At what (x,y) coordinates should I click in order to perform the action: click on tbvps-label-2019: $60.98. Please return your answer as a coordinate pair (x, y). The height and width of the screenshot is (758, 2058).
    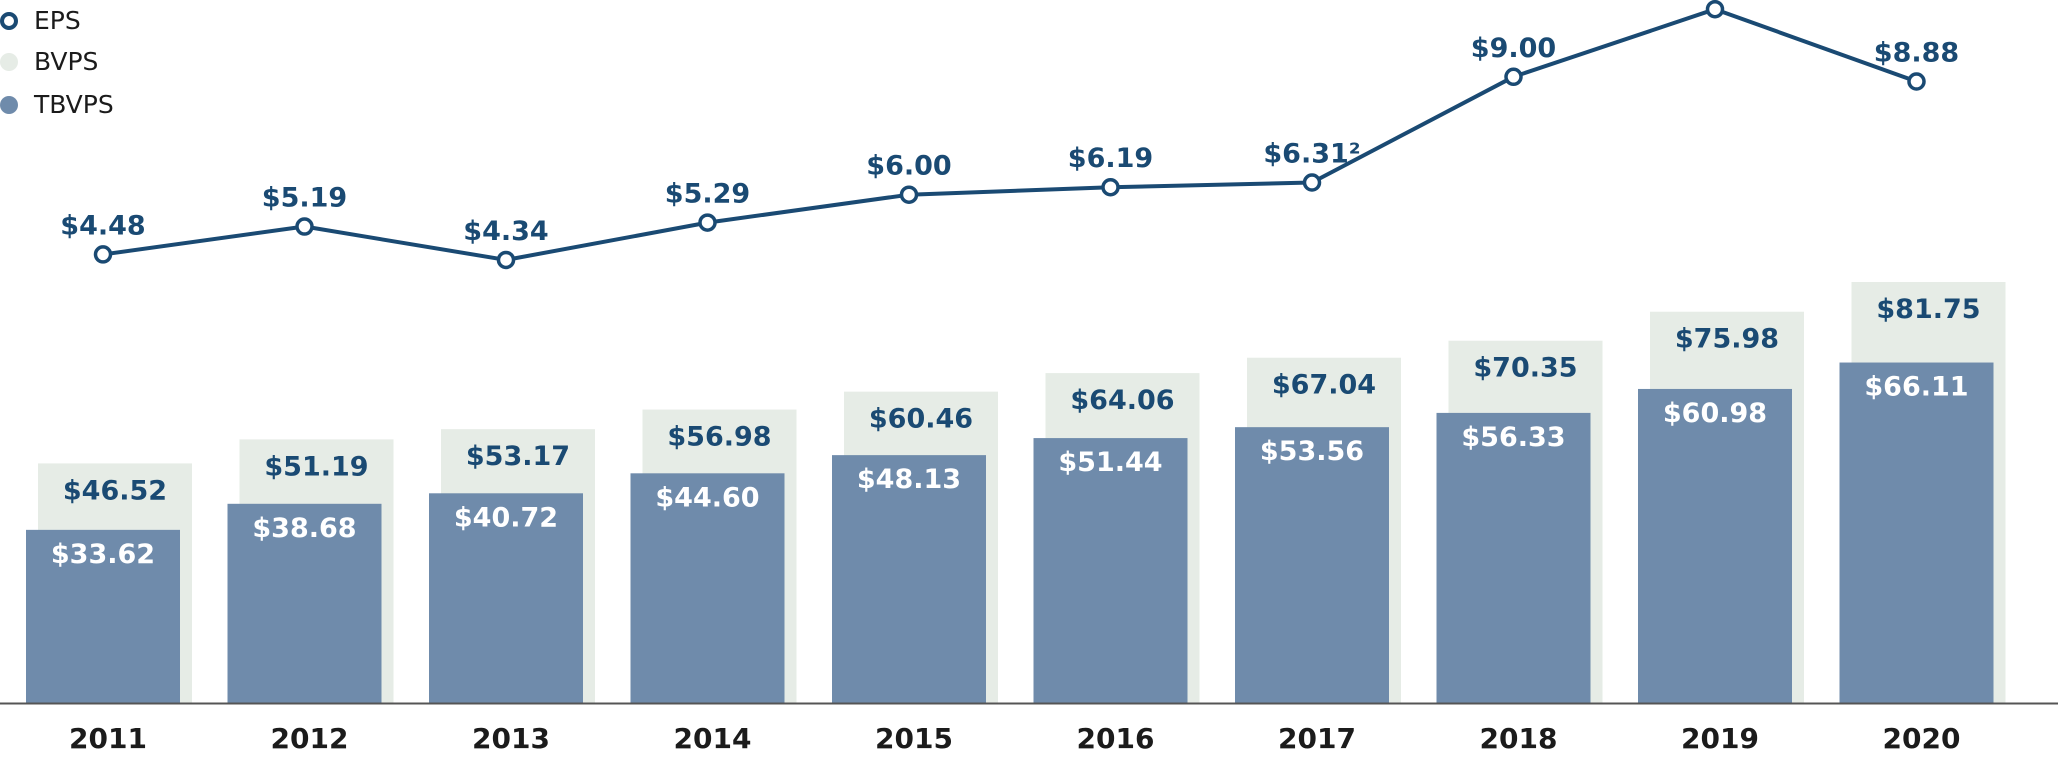
    Looking at the image, I should click on (1715, 413).